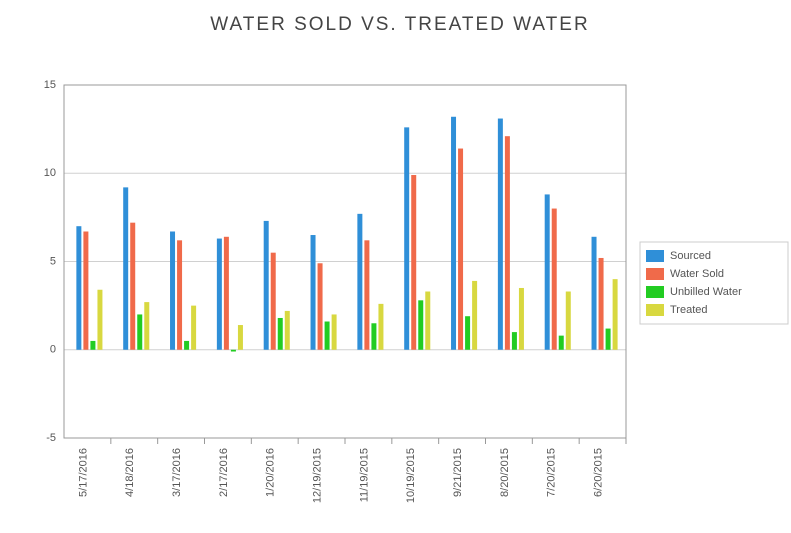 This screenshot has width=791, height=533. Describe the element at coordinates (411, 475) in the screenshot. I see `x-tick-label: 10/19/2015` at that location.